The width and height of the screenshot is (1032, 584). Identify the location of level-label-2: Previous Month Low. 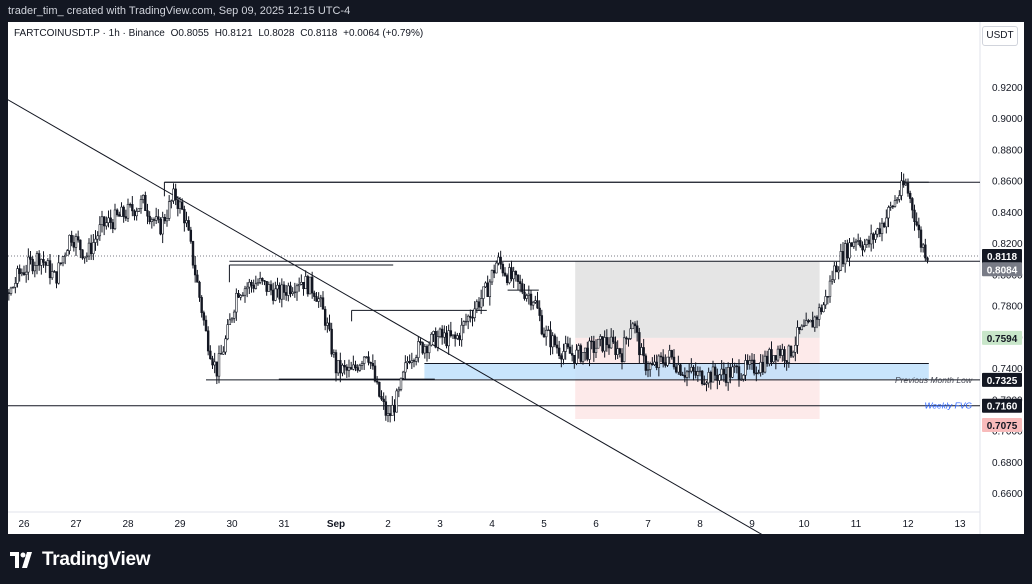
(934, 380).